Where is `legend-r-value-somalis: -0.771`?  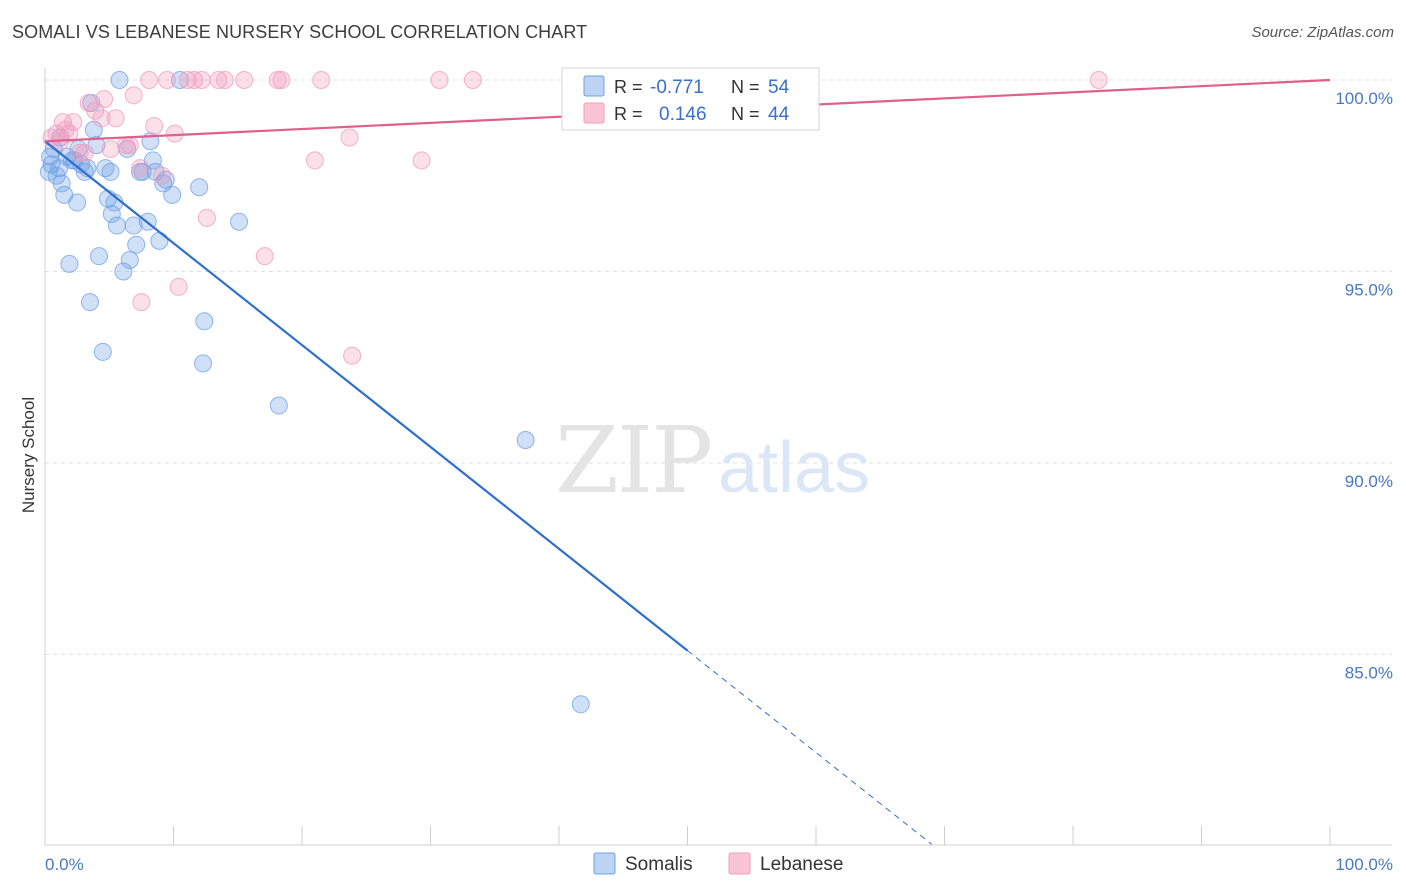
legend-r-value-somalis: -0.771 is located at coordinates (677, 87).